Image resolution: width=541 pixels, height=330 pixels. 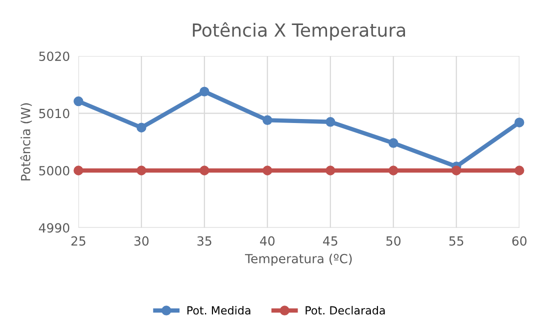 What do you see at coordinates (345, 310) in the screenshot?
I see `legend-label: Pot. Declarada` at bounding box center [345, 310].